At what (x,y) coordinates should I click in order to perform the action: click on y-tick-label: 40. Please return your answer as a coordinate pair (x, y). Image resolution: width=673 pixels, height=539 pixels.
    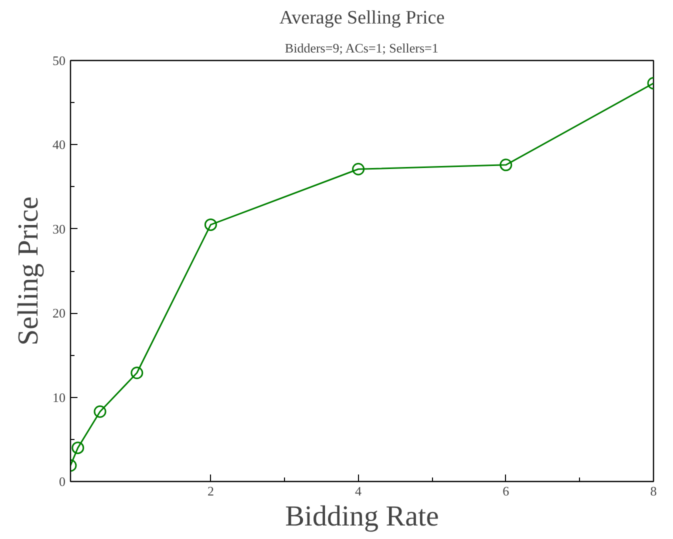
    Looking at the image, I should click on (59, 144).